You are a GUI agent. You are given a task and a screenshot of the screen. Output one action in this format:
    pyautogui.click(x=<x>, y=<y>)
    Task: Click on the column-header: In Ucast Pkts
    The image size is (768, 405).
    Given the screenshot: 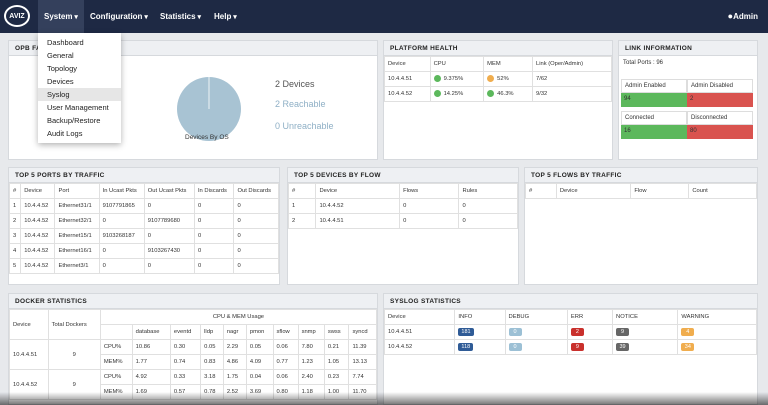 What is the action you would take?
    pyautogui.click(x=121, y=191)
    